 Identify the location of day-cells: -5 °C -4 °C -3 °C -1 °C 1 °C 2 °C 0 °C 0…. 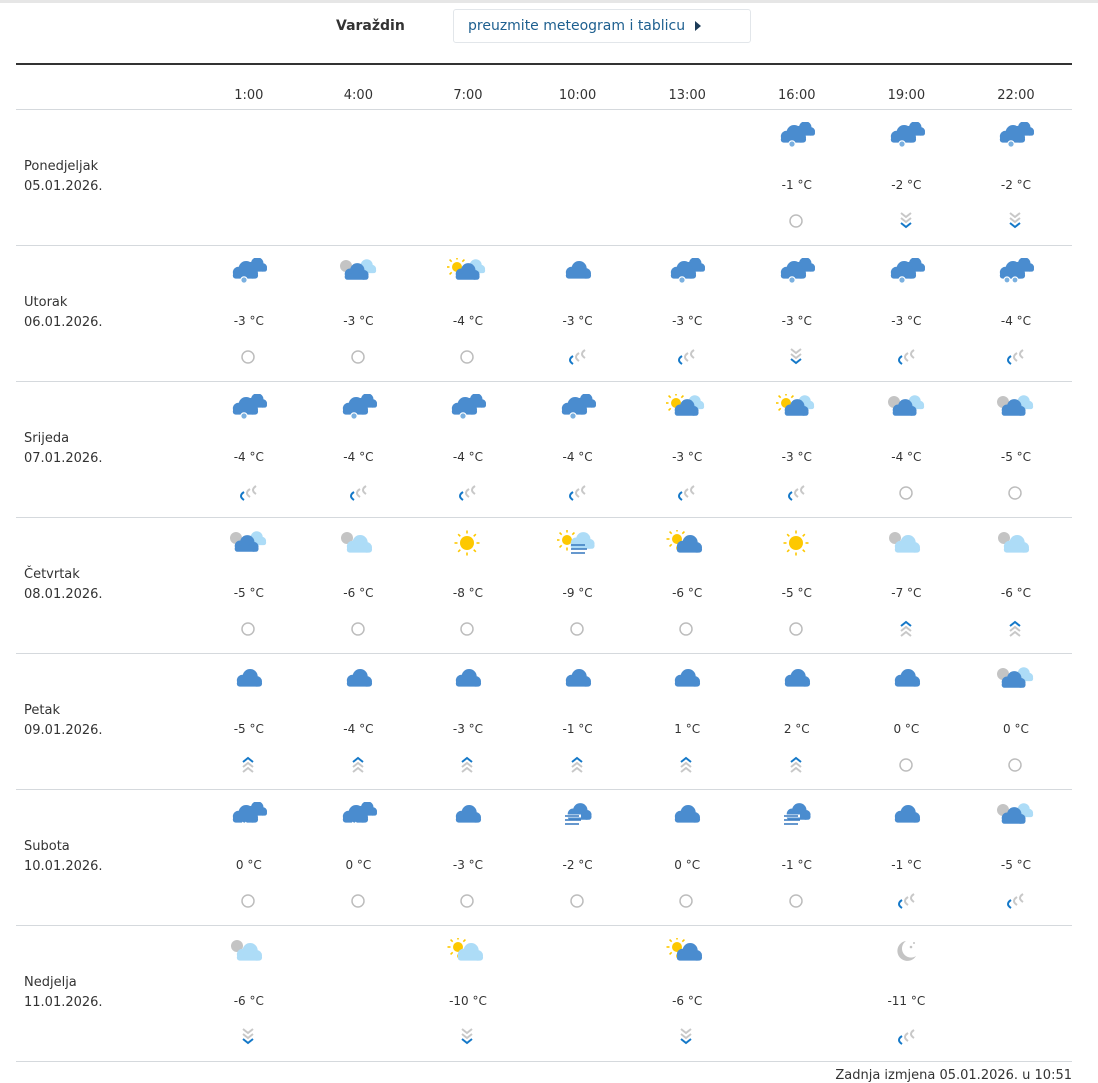
(632, 721).